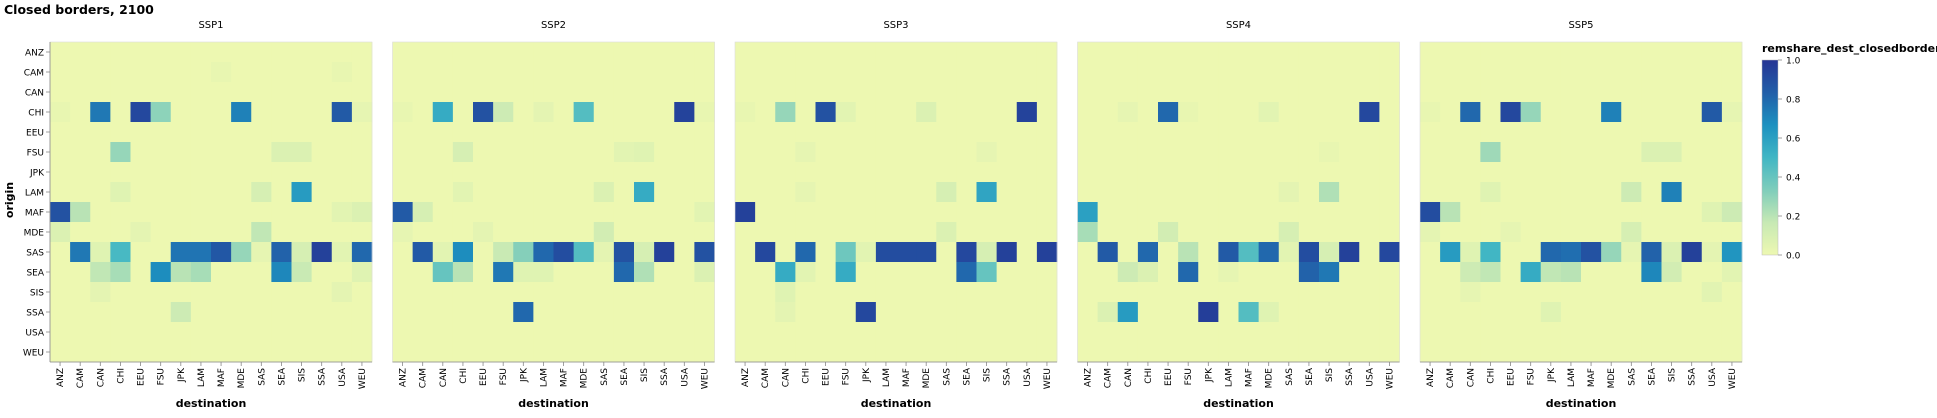 This screenshot has height=418, width=1937. What do you see at coordinates (61, 377) in the screenshot?
I see `x-tick-label: ANZ` at bounding box center [61, 377].